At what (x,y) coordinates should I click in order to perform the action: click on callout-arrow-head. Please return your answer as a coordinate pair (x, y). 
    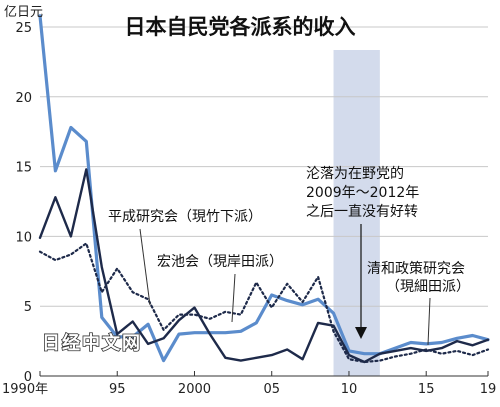
    Looking at the image, I should click on (361, 333).